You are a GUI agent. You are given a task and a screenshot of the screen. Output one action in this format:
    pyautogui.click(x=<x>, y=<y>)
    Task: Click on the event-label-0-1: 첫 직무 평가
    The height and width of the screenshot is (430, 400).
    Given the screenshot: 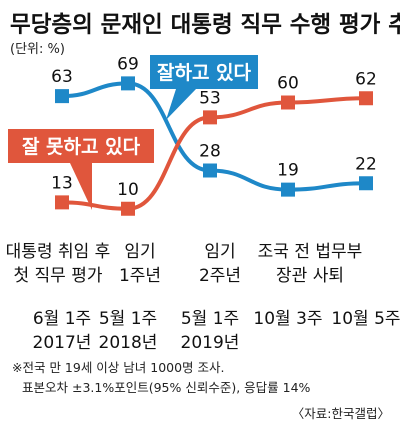 What is the action you would take?
    pyautogui.click(x=57, y=276)
    